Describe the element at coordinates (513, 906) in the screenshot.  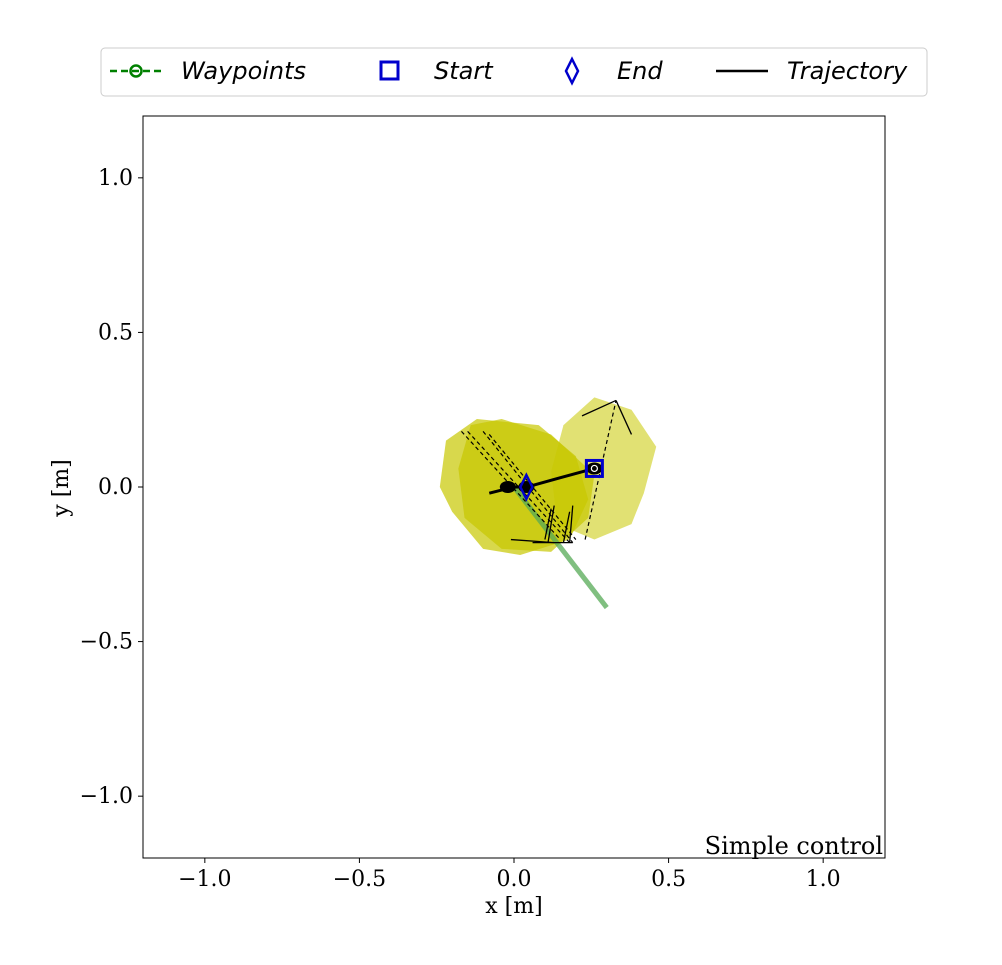
I see `x-axis-label: x [m]` at that location.